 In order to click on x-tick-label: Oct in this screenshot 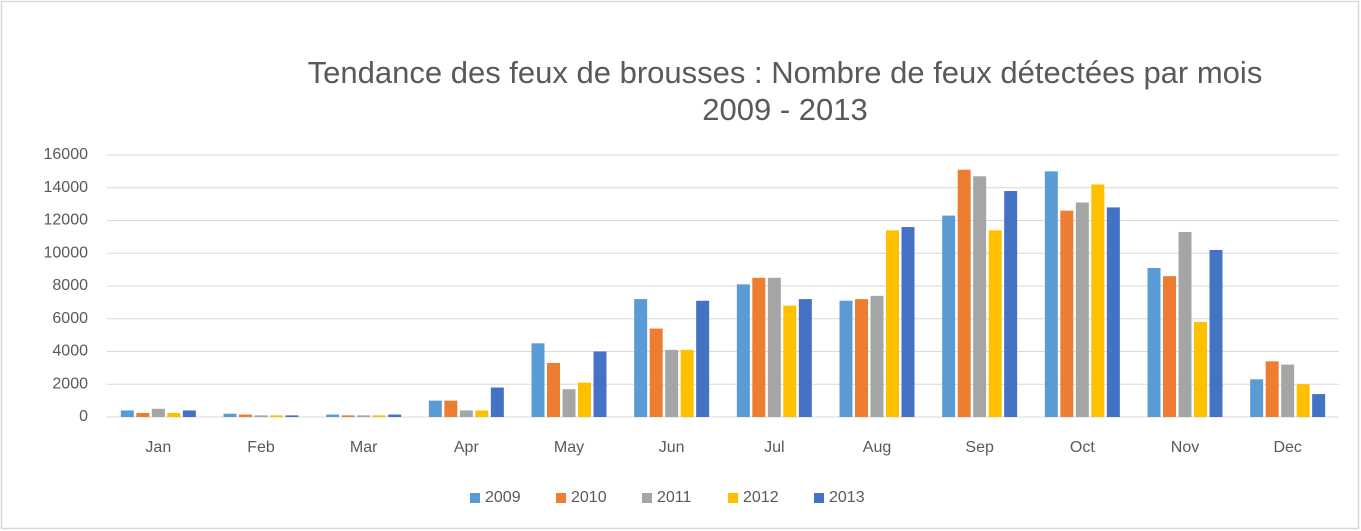, I will do `click(1082, 447)`.